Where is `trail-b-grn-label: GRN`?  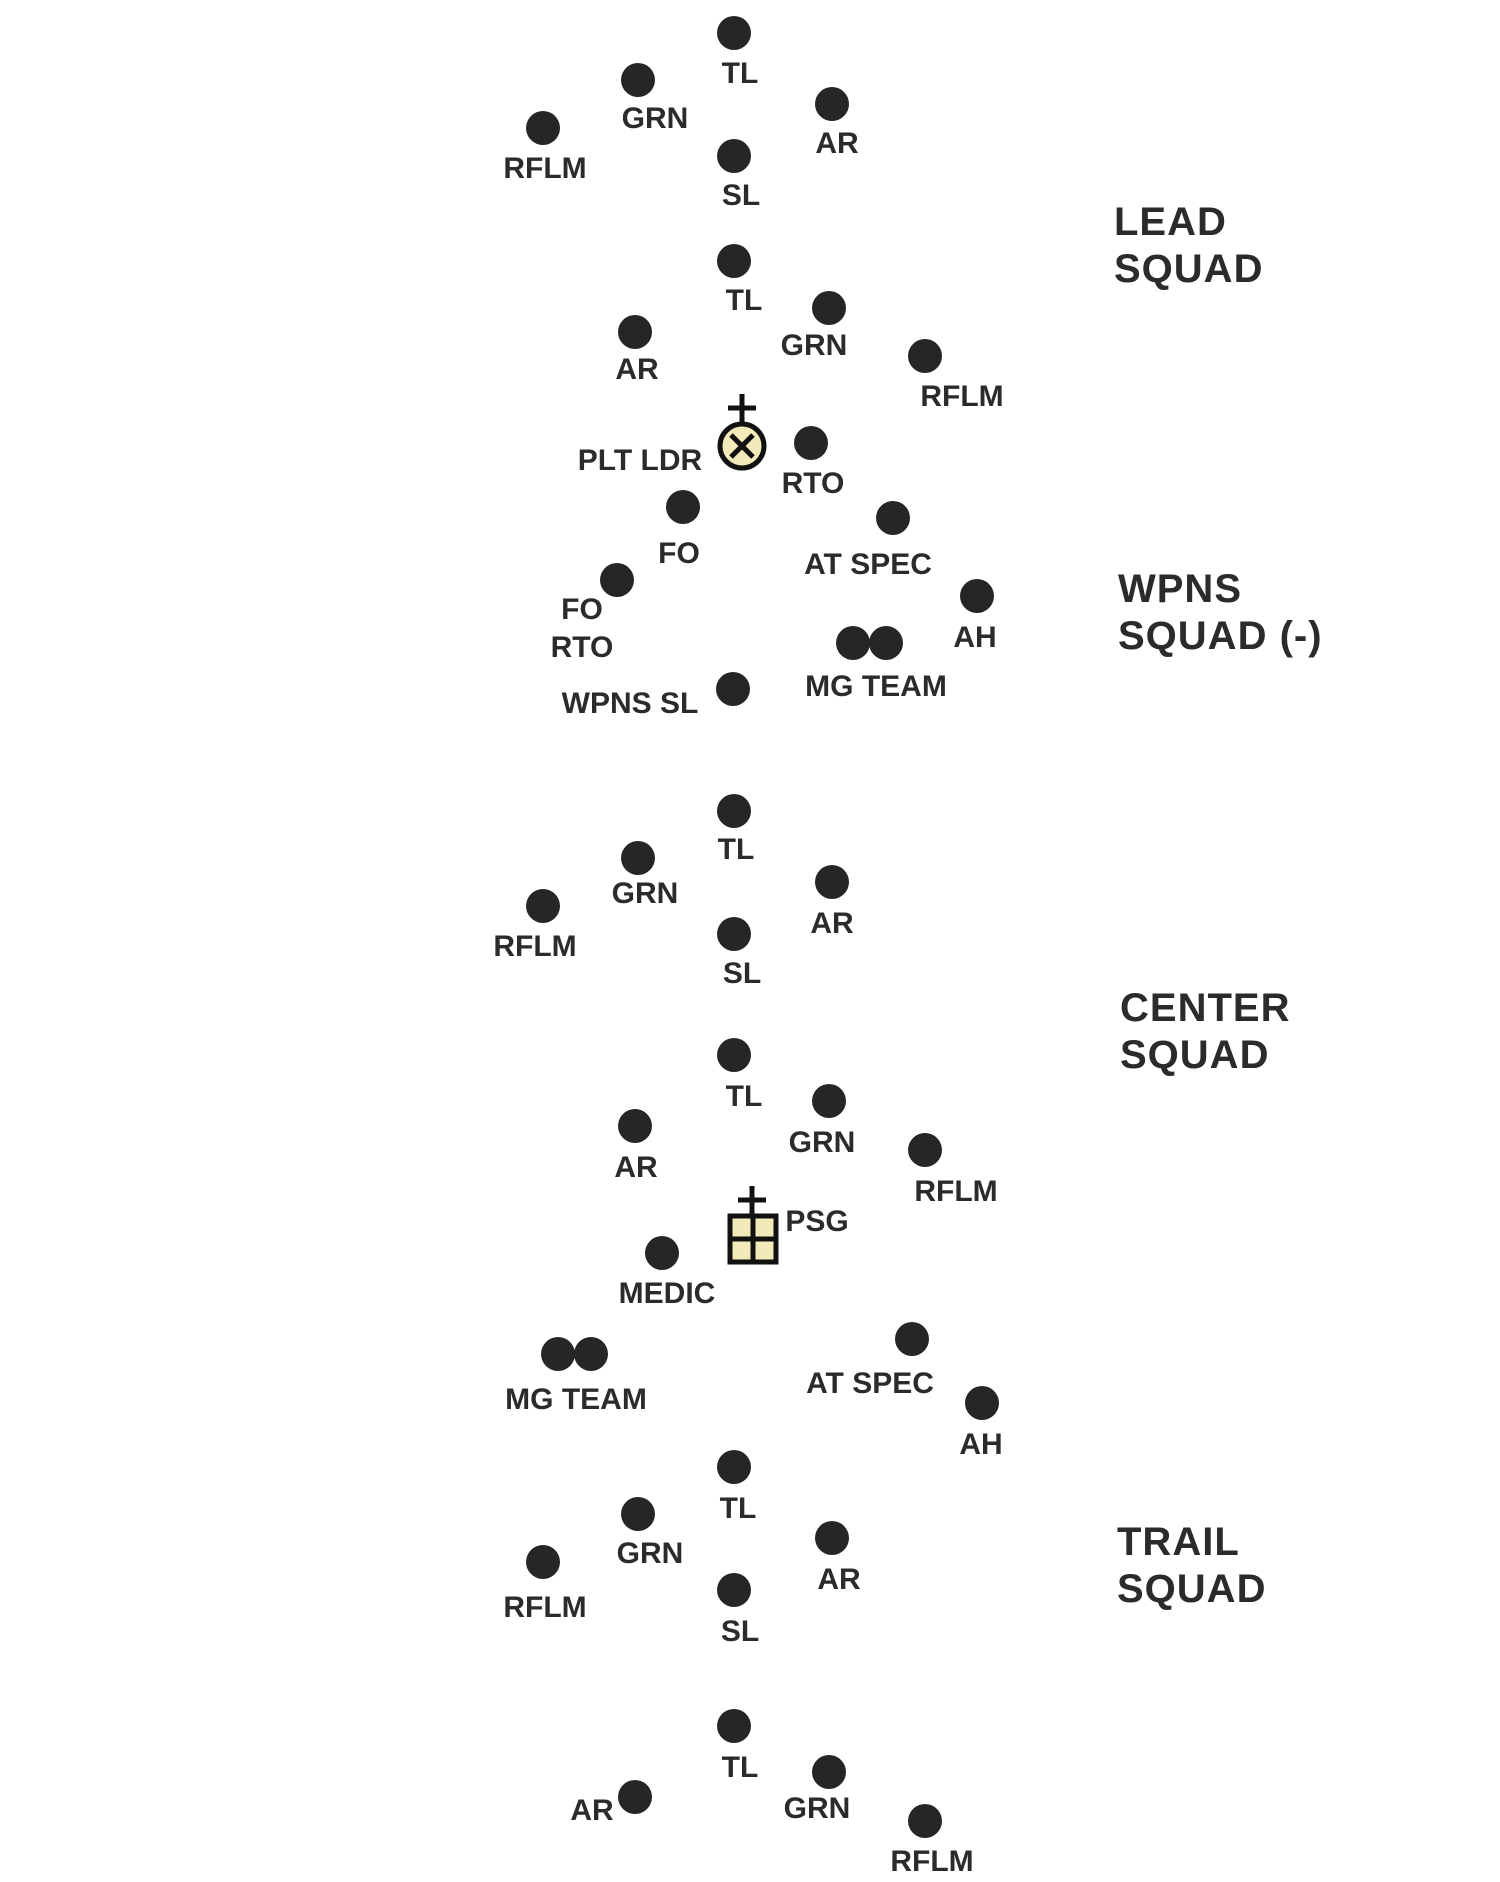
trail-b-grn-label: GRN is located at coordinates (817, 1808).